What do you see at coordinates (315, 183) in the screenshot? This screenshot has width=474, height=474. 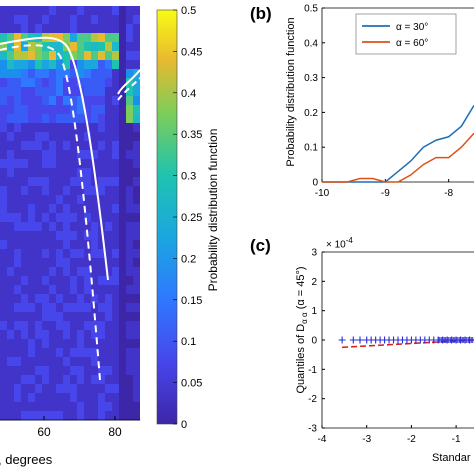 I see `panel-b-y-tick-label: 0` at bounding box center [315, 183].